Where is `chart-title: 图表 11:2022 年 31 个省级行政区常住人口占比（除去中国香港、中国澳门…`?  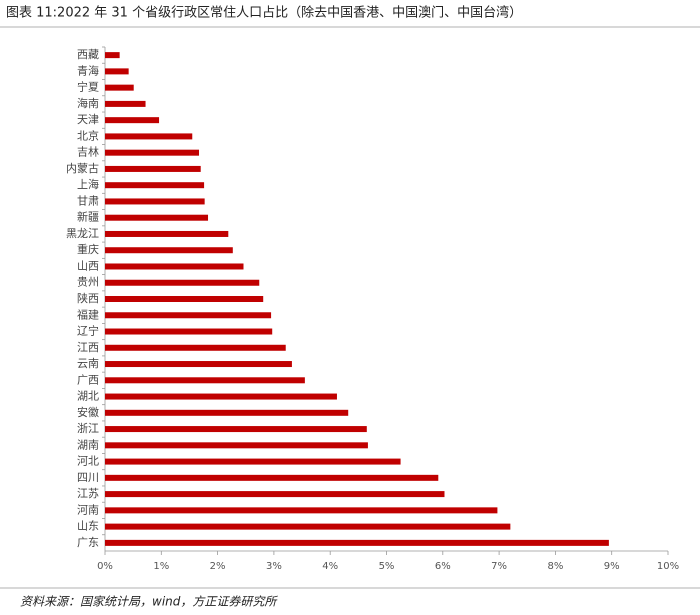
chart-title: 图表 11:2022 年 31 个省级行政区常住人口占比（除去中国香港、中国澳门… is located at coordinates (264, 13).